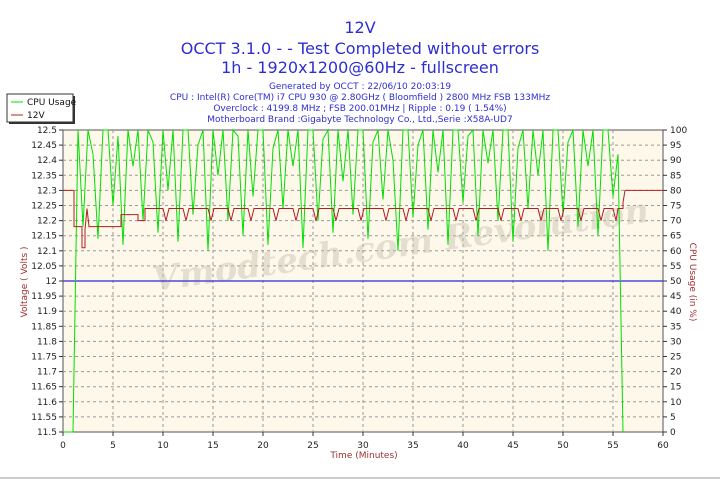 Image resolution: width=720 pixels, height=480 pixels. I want to click on y2-tick-label: 0, so click(673, 433).